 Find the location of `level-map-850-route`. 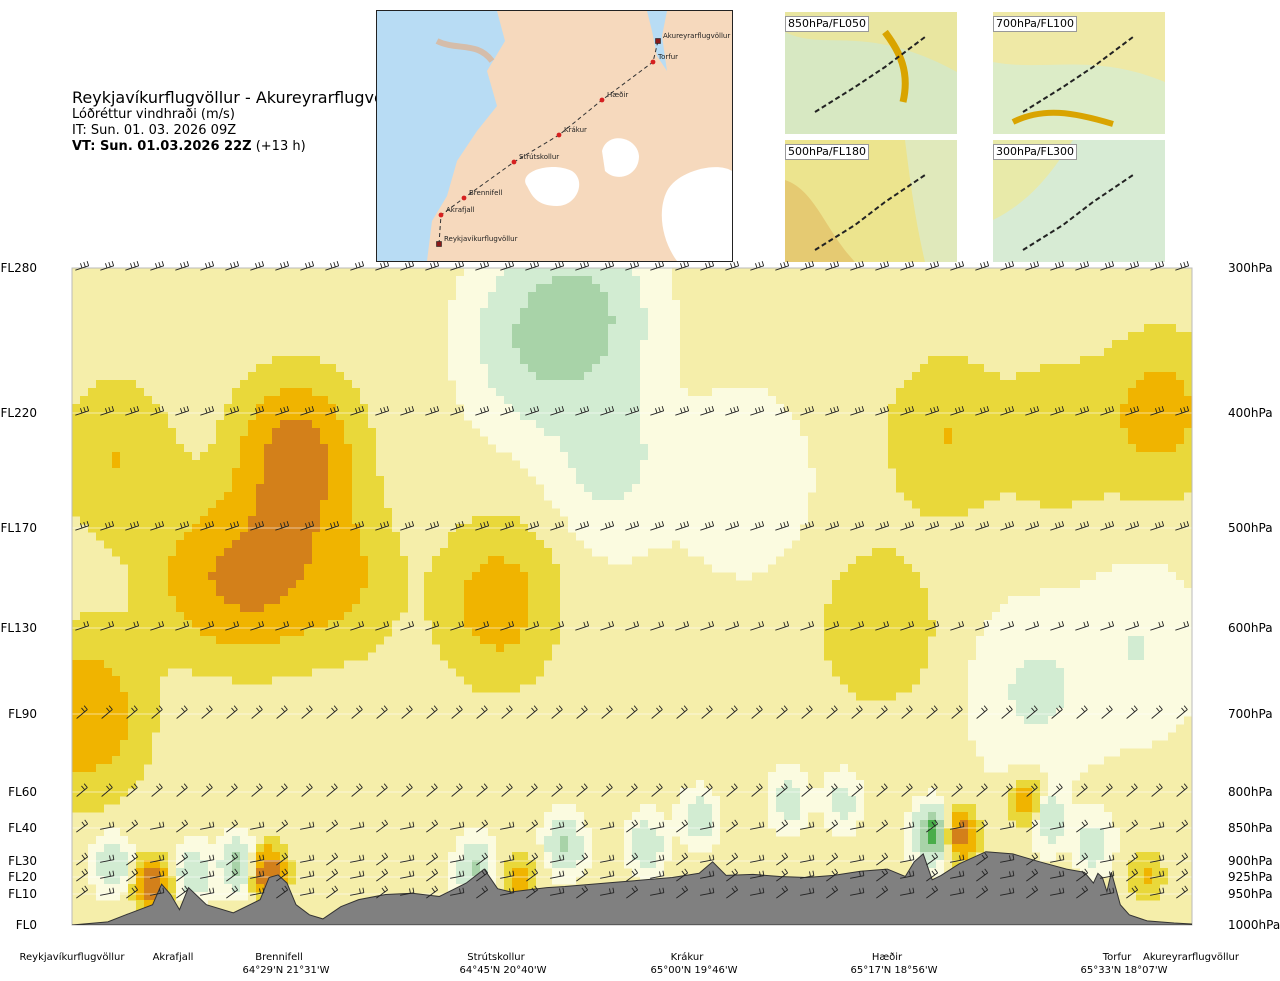

level-map-850-route is located at coordinates (870, 74).